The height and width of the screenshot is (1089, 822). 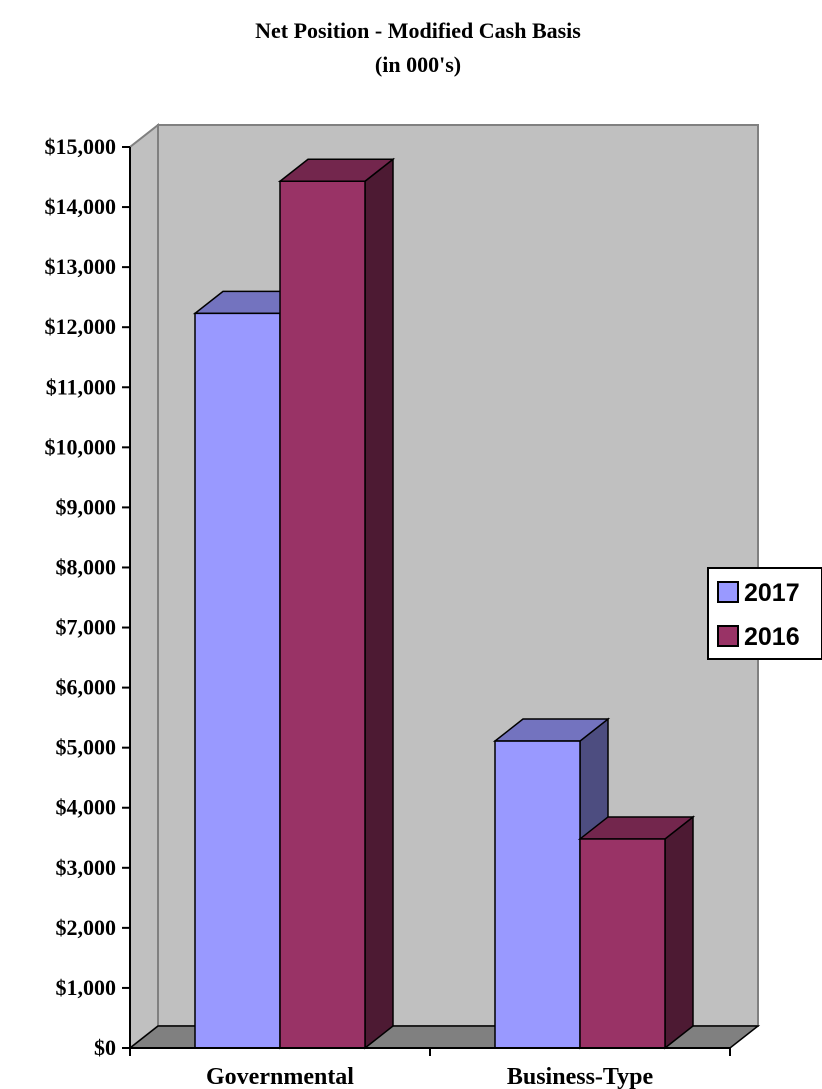 What do you see at coordinates (418, 64) in the screenshot?
I see `chart-subtitle: (in 000's)` at bounding box center [418, 64].